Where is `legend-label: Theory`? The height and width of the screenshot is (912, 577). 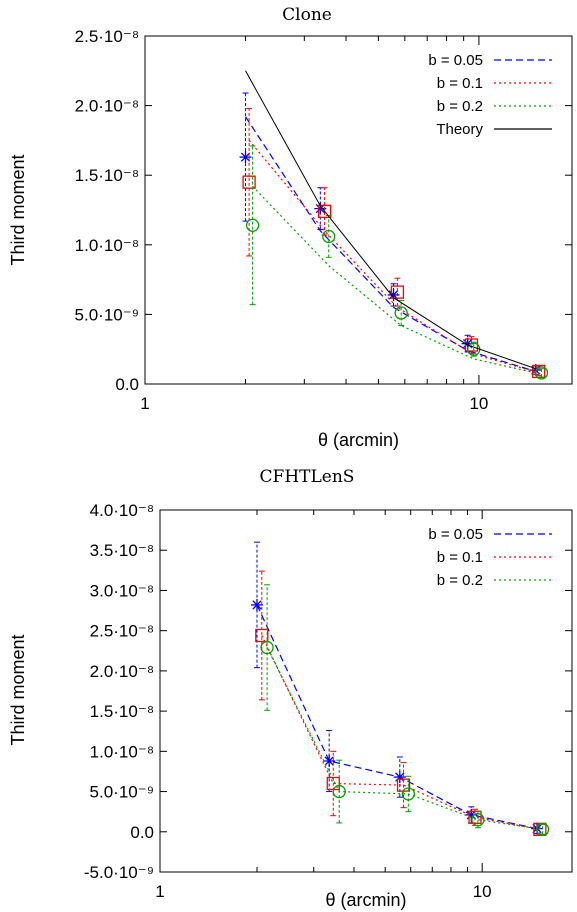
legend-label: Theory is located at coordinates (459, 129).